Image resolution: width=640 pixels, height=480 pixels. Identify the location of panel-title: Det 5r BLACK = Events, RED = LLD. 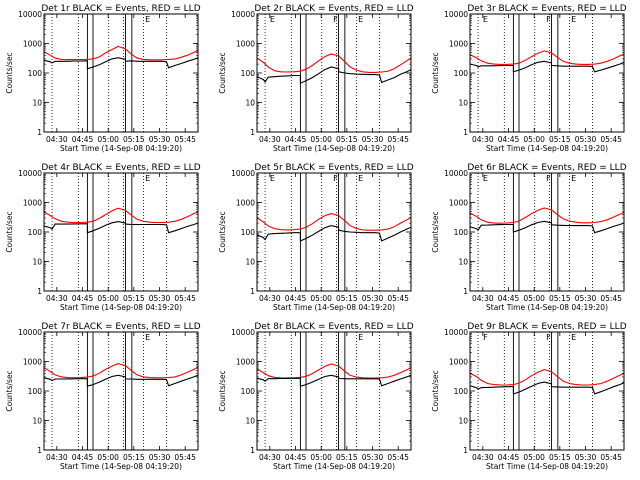
(333, 168).